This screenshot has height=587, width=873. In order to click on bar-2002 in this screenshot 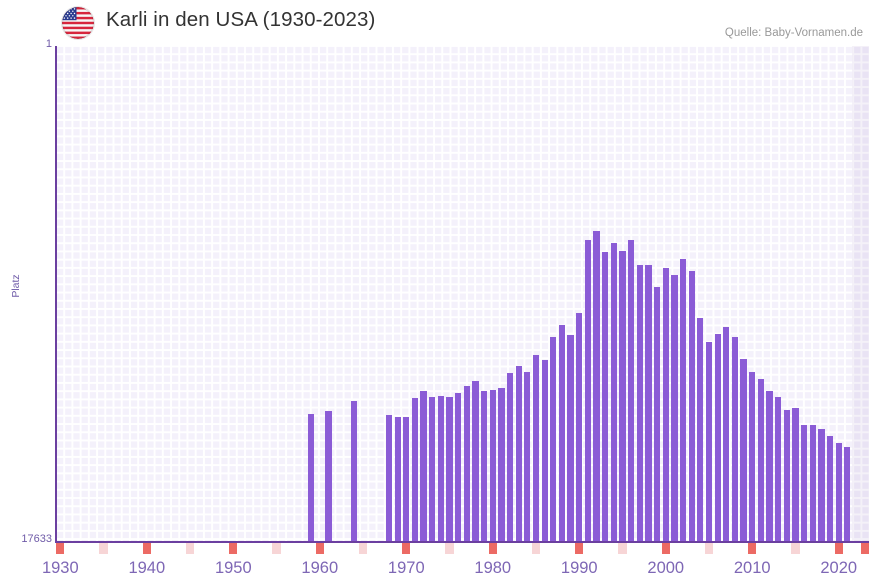, I will do `click(683, 400)`.